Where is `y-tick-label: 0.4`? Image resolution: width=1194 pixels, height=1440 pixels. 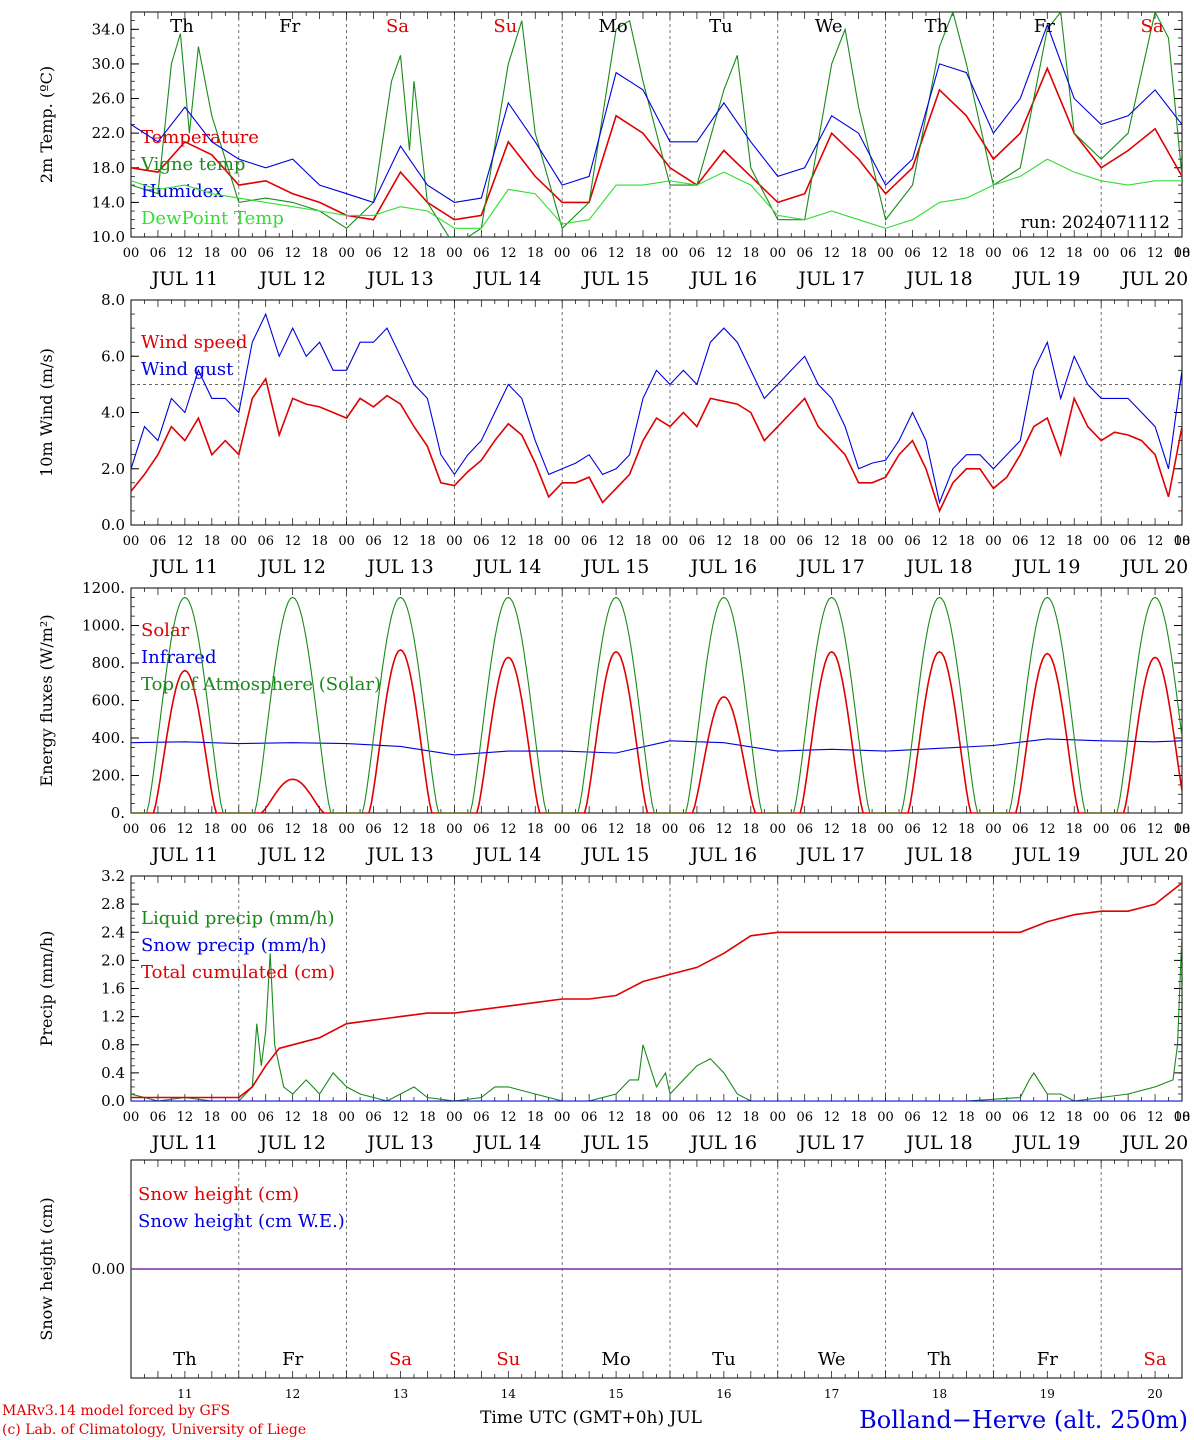 y-tick-label: 0.4 is located at coordinates (113, 1073).